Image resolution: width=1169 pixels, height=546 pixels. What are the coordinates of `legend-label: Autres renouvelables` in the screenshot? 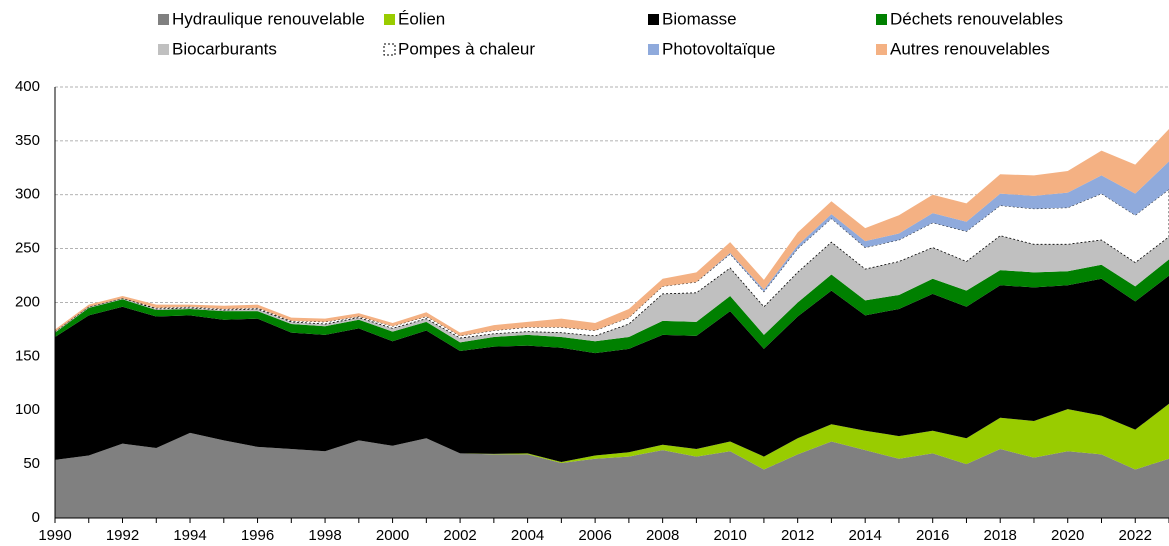 It's located at (970, 48).